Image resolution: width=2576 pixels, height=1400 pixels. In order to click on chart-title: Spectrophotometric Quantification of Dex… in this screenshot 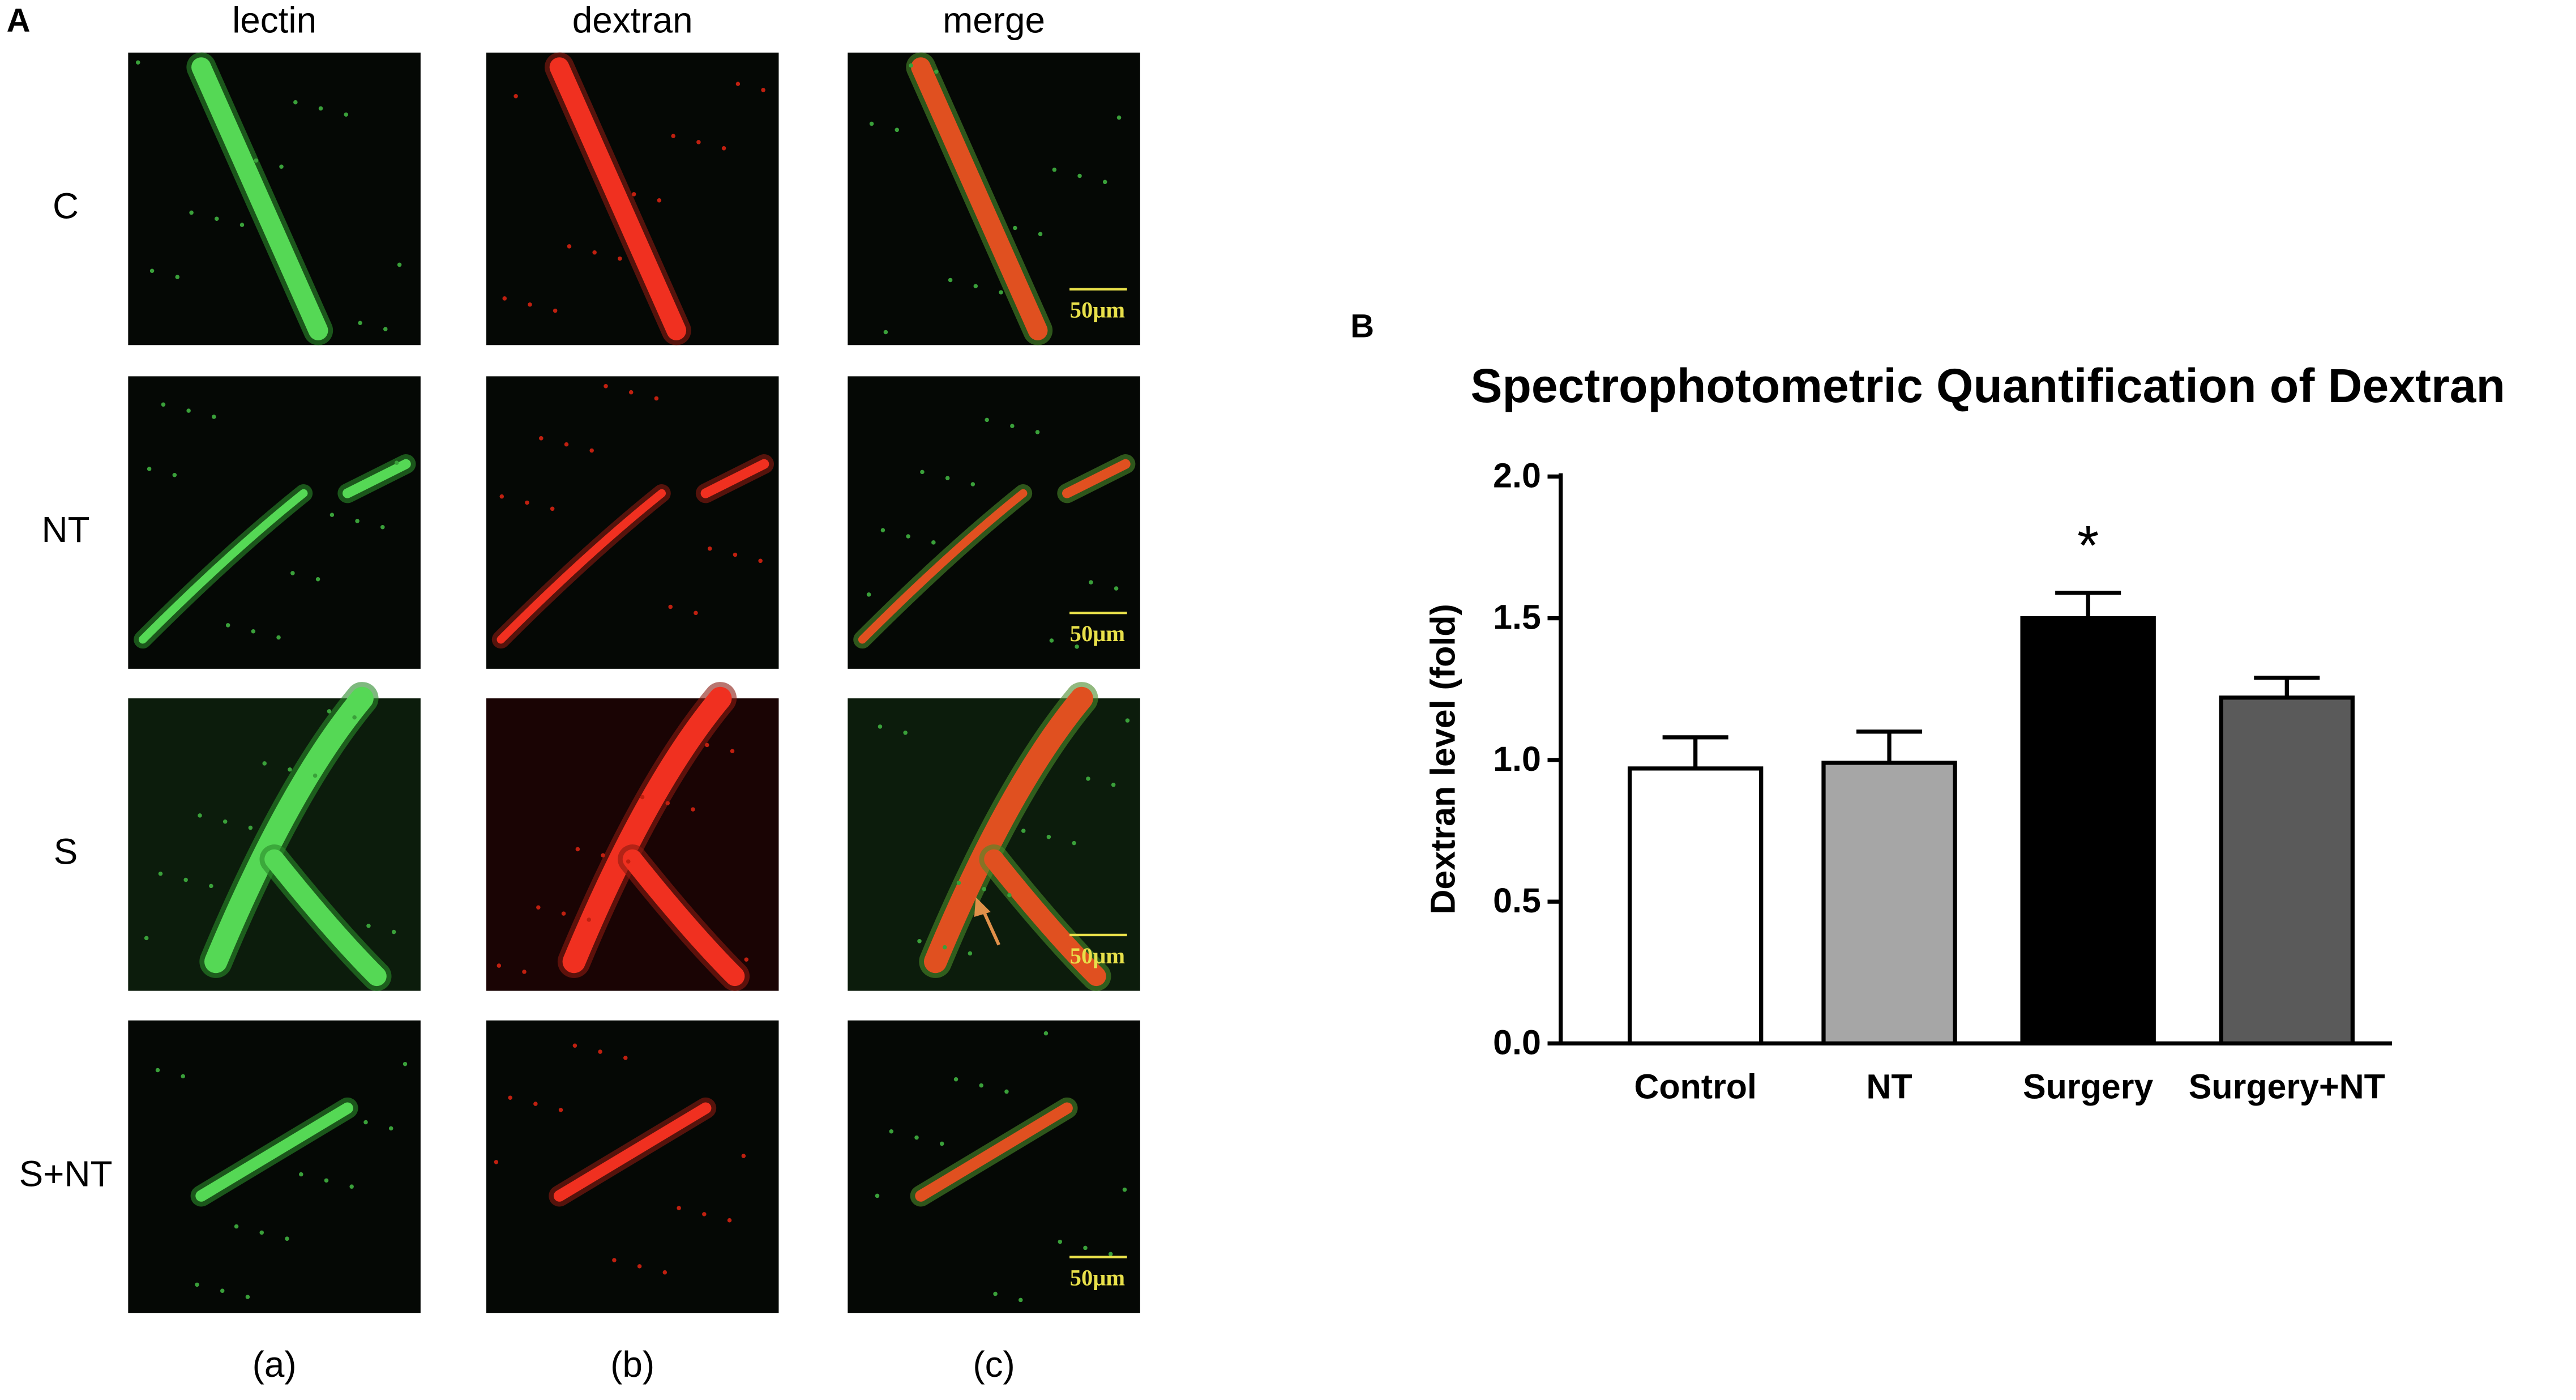, I will do `click(1987, 386)`.